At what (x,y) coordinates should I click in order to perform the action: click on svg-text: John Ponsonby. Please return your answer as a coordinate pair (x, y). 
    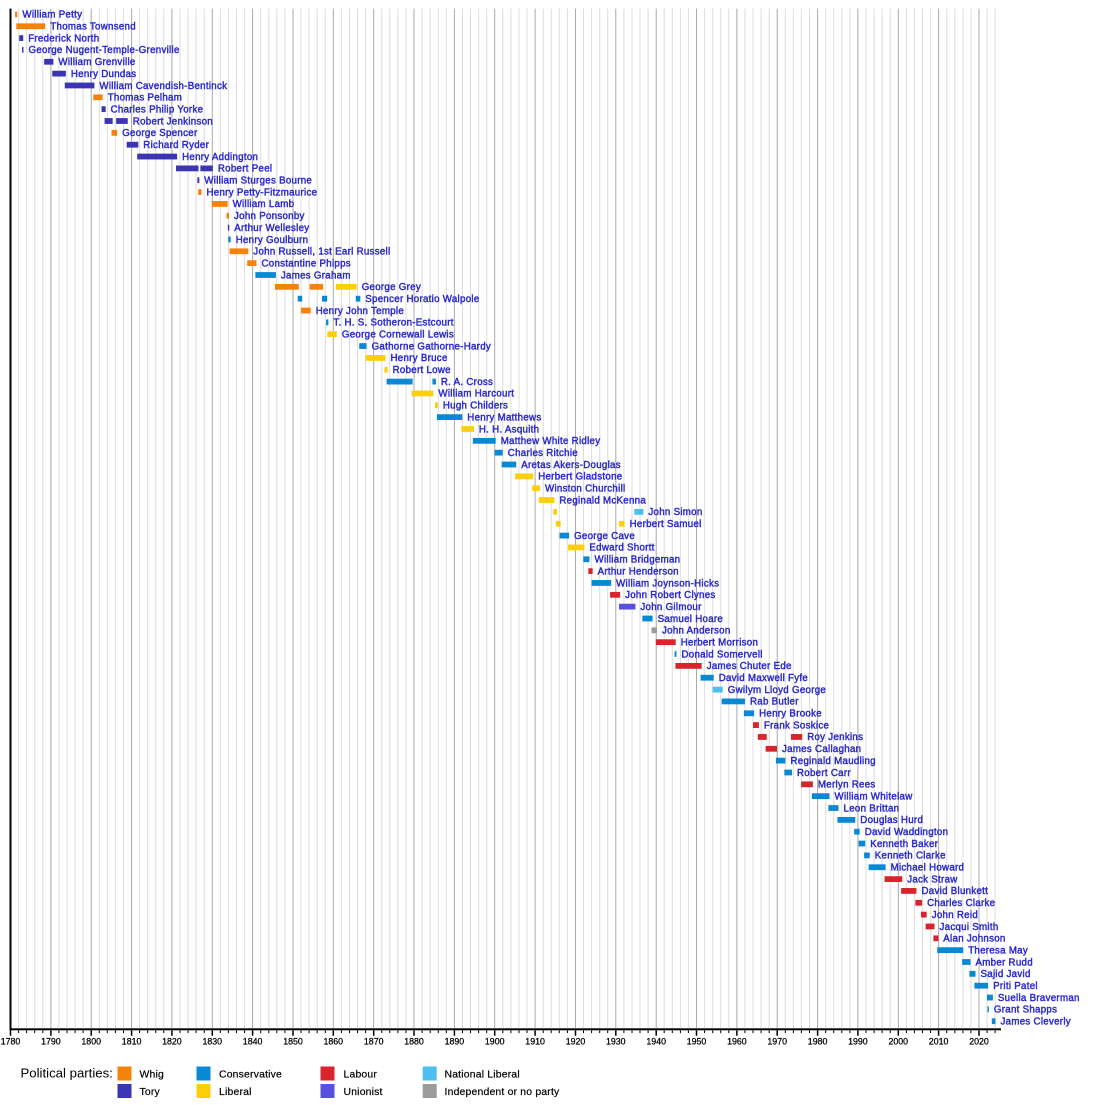
    Looking at the image, I should click on (269, 216).